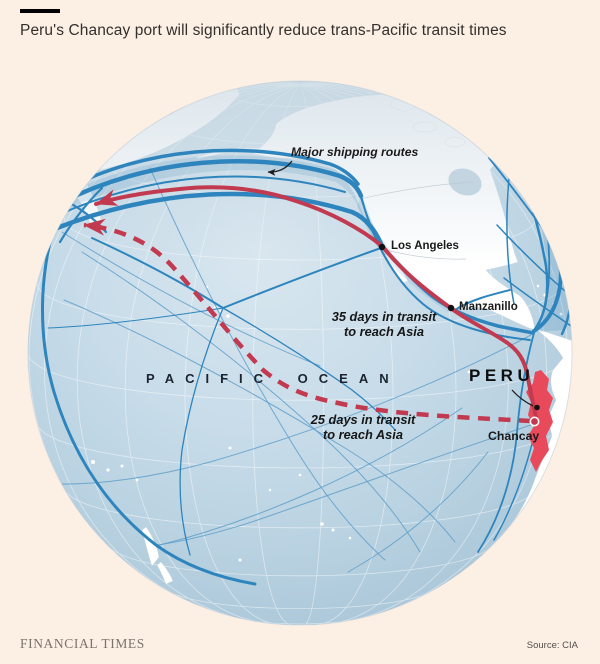 The height and width of the screenshot is (664, 600). I want to click on los-angeles-dot, so click(382, 247).